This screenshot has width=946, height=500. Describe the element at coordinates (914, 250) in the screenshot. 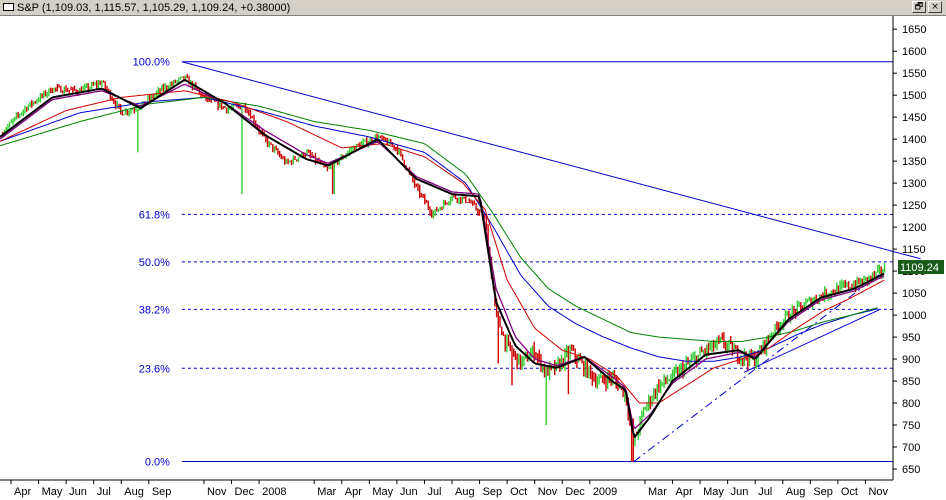

I see `y-tick-label: 1150` at that location.